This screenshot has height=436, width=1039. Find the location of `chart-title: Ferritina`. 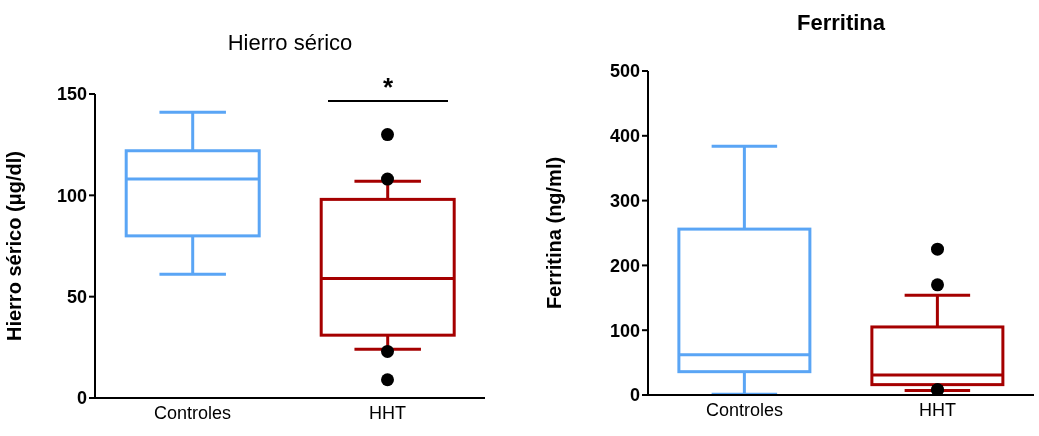

chart-title: Ferritina is located at coordinates (841, 23).